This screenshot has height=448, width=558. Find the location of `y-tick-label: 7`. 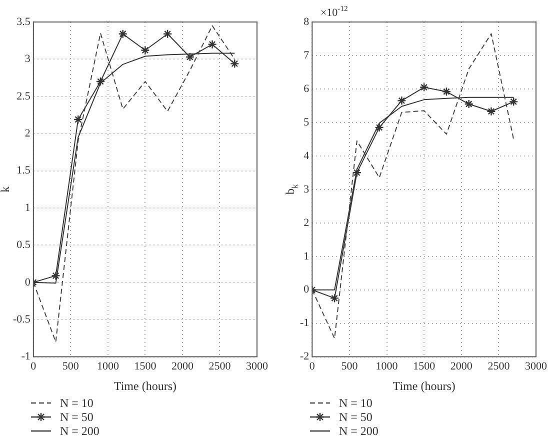

y-tick-label: 7 is located at coordinates (307, 55).